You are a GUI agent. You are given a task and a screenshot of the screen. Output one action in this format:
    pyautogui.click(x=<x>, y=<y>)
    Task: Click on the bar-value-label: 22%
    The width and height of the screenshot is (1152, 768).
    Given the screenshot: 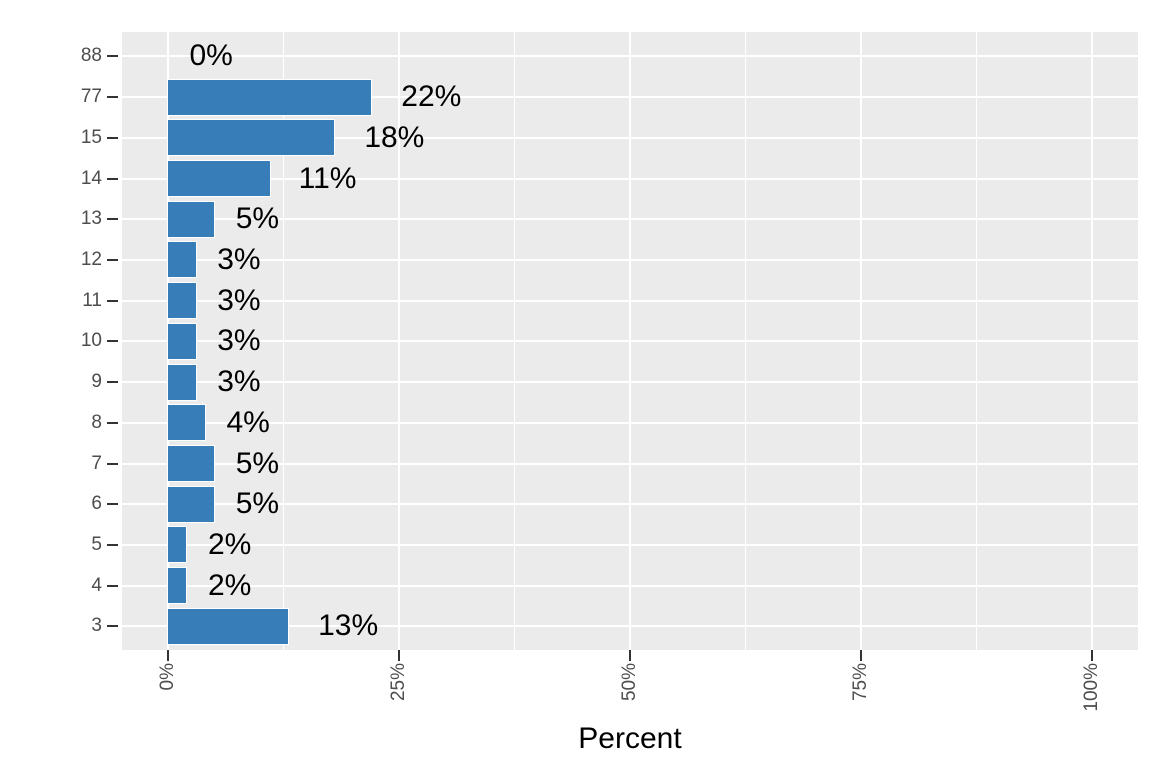 What is the action you would take?
    pyautogui.click(x=431, y=97)
    